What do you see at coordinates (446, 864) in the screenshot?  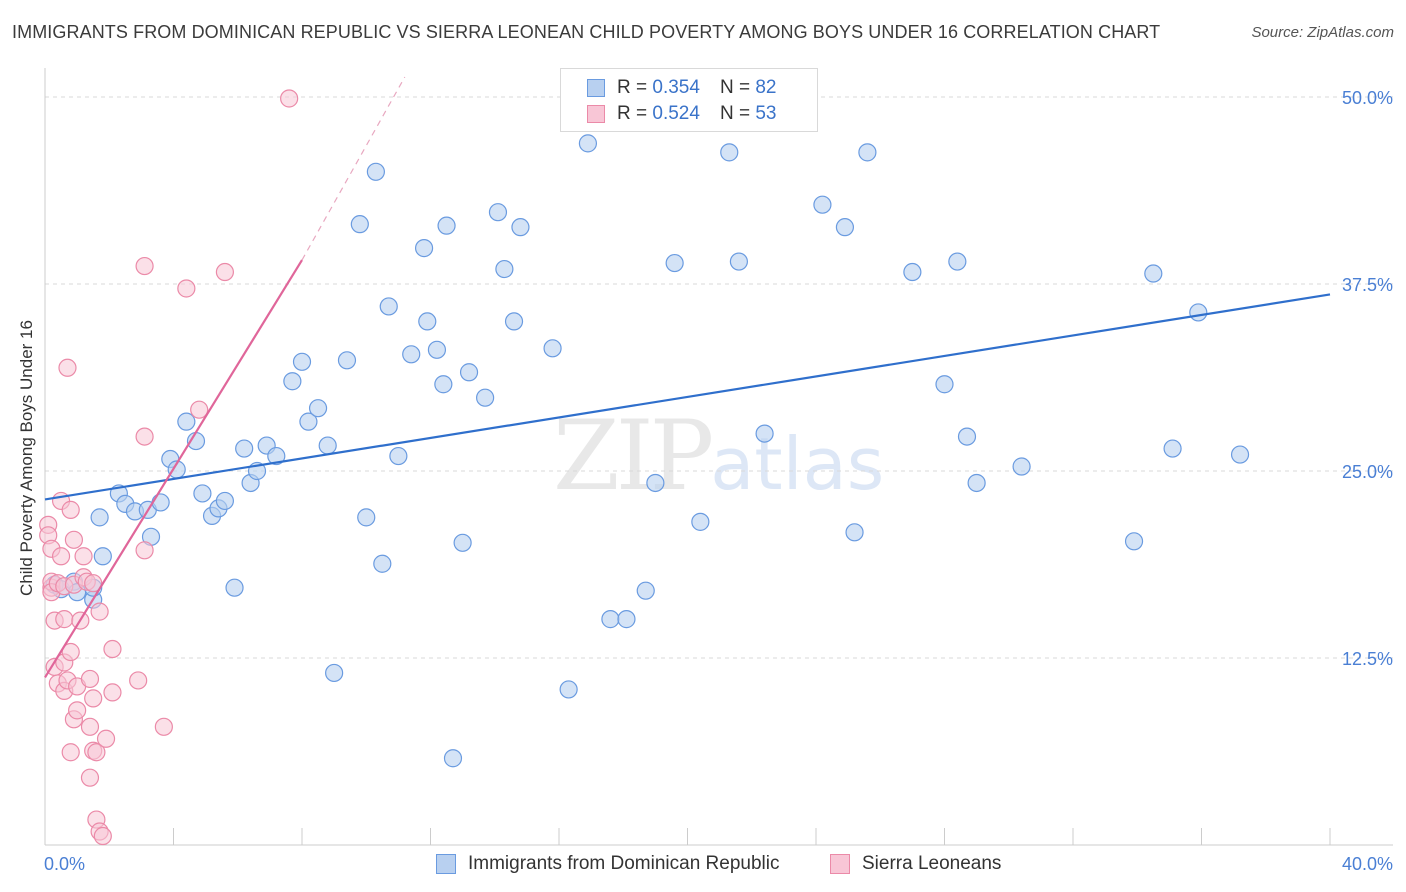 I see `bottom-legend-swatch-blue` at bounding box center [446, 864].